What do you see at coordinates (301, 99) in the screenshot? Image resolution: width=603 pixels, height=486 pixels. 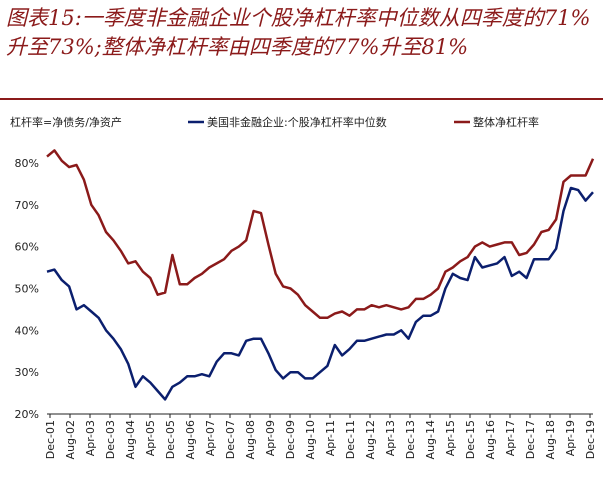 I see `title-divider` at bounding box center [301, 99].